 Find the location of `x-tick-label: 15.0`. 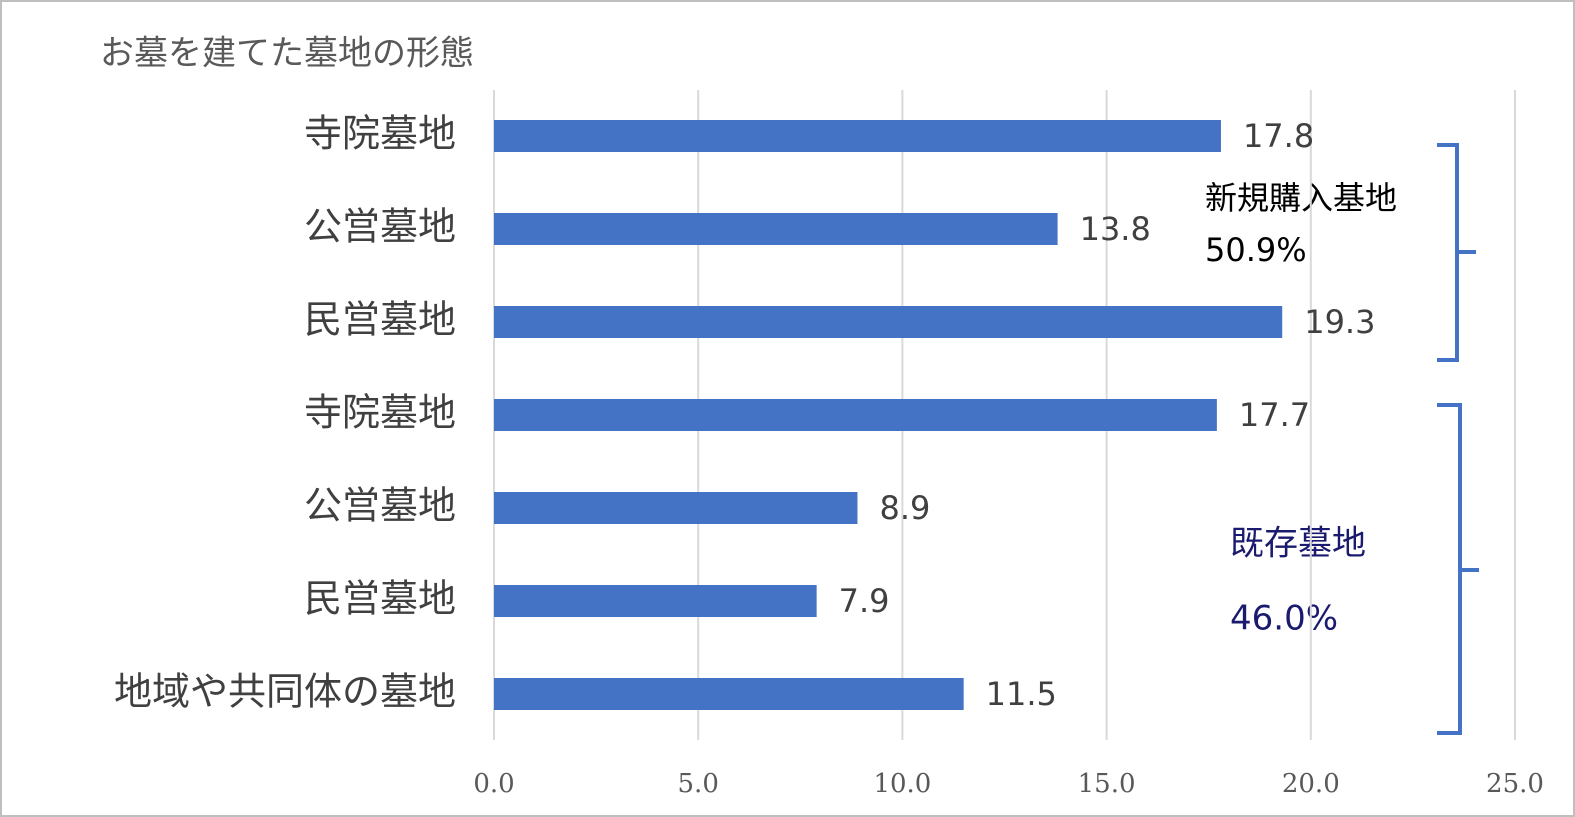

x-tick-label: 15.0 is located at coordinates (1107, 784).